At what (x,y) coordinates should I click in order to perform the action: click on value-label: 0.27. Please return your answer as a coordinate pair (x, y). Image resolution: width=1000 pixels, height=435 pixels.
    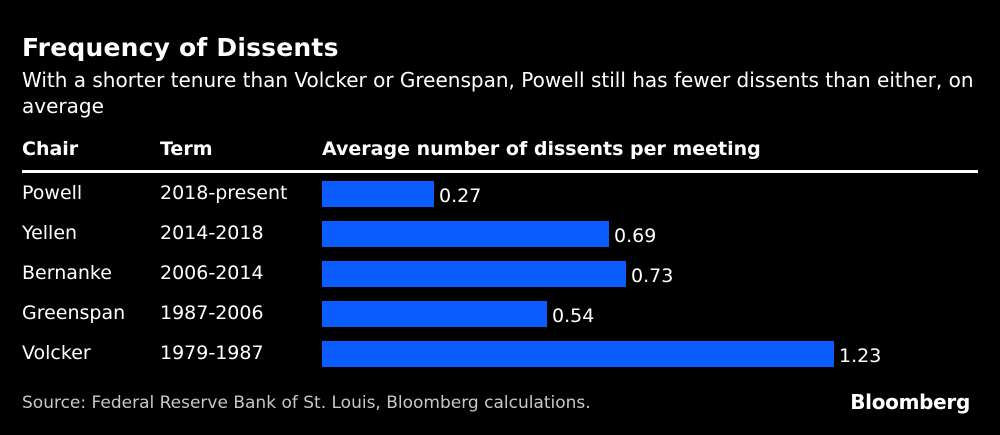
    Looking at the image, I should click on (460, 196).